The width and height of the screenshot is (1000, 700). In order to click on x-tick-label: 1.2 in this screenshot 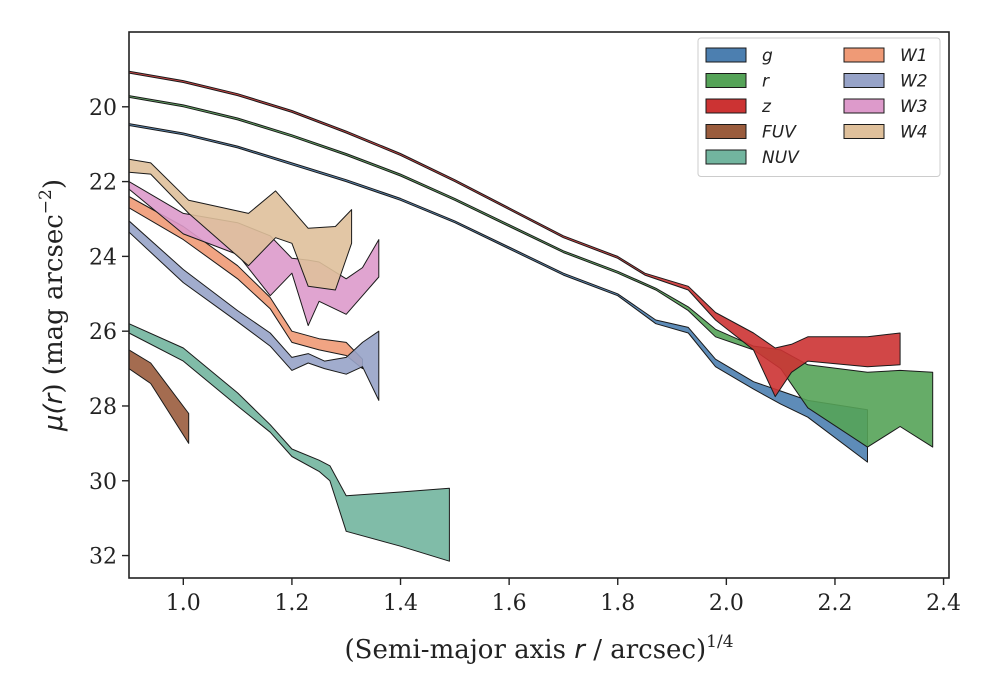, I will do `click(291, 603)`.